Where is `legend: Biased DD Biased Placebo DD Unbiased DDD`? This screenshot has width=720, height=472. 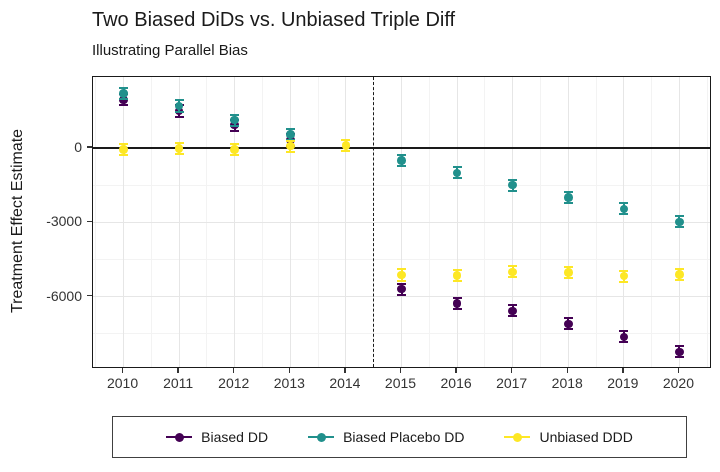 legend: Biased DD Biased Placebo DD Unbiased DDD is located at coordinates (399, 437).